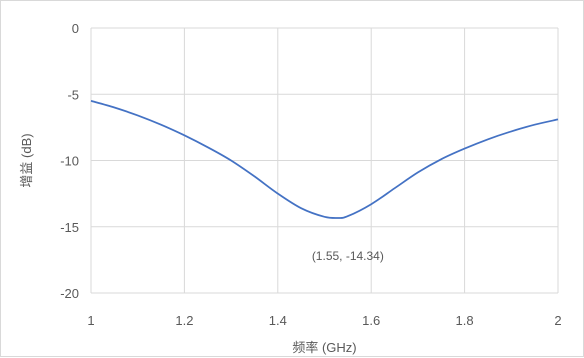 This screenshot has width=584, height=358. What do you see at coordinates (69, 227) in the screenshot?
I see `y-tick-label: -15` at bounding box center [69, 227].